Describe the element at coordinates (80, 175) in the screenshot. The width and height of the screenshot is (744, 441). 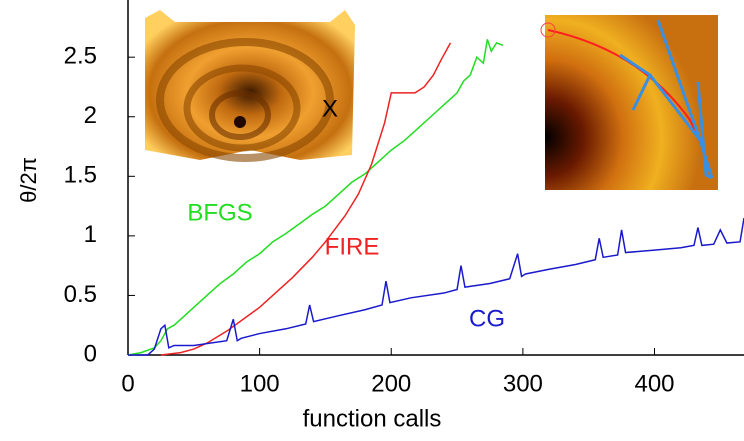
I see `y-tick-label: 1.5` at that location.